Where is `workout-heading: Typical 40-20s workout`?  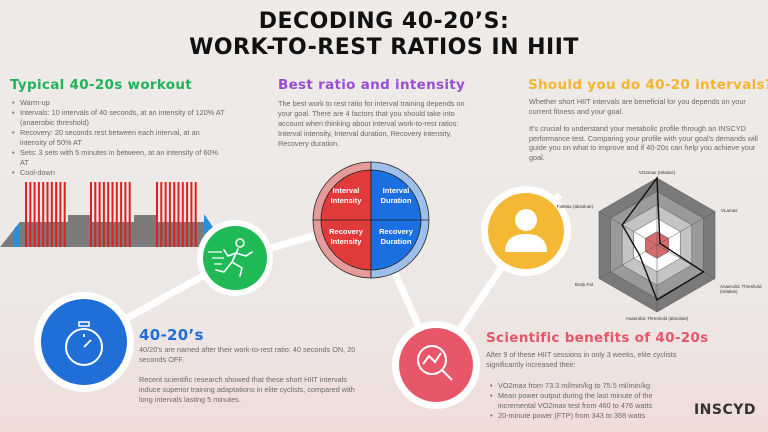
workout-heading: Typical 40-20s workout is located at coordinates (101, 85).